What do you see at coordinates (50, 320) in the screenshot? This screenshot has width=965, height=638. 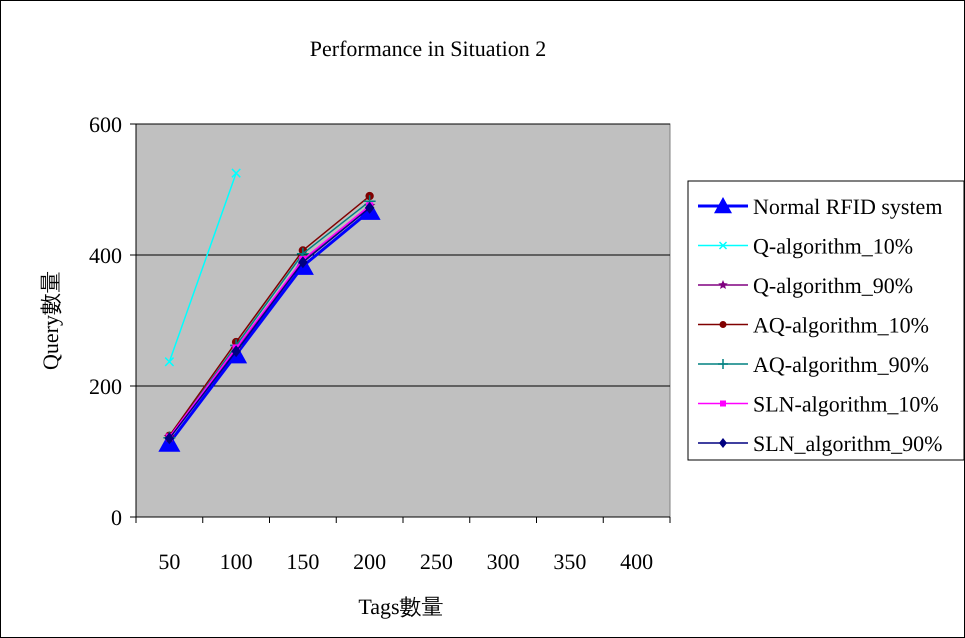 I see `y-axis-title: Query數量` at bounding box center [50, 320].